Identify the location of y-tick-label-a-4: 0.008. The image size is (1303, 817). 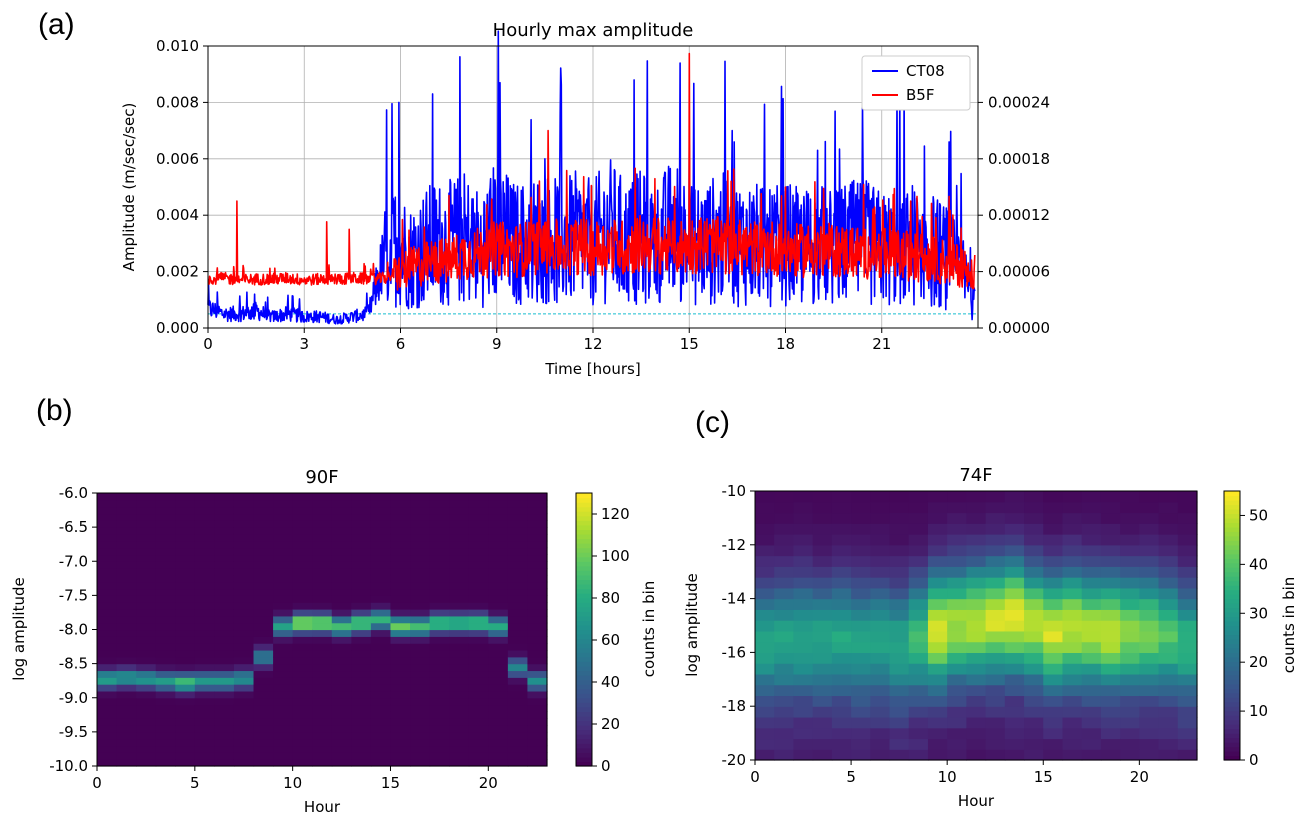
(177, 102).